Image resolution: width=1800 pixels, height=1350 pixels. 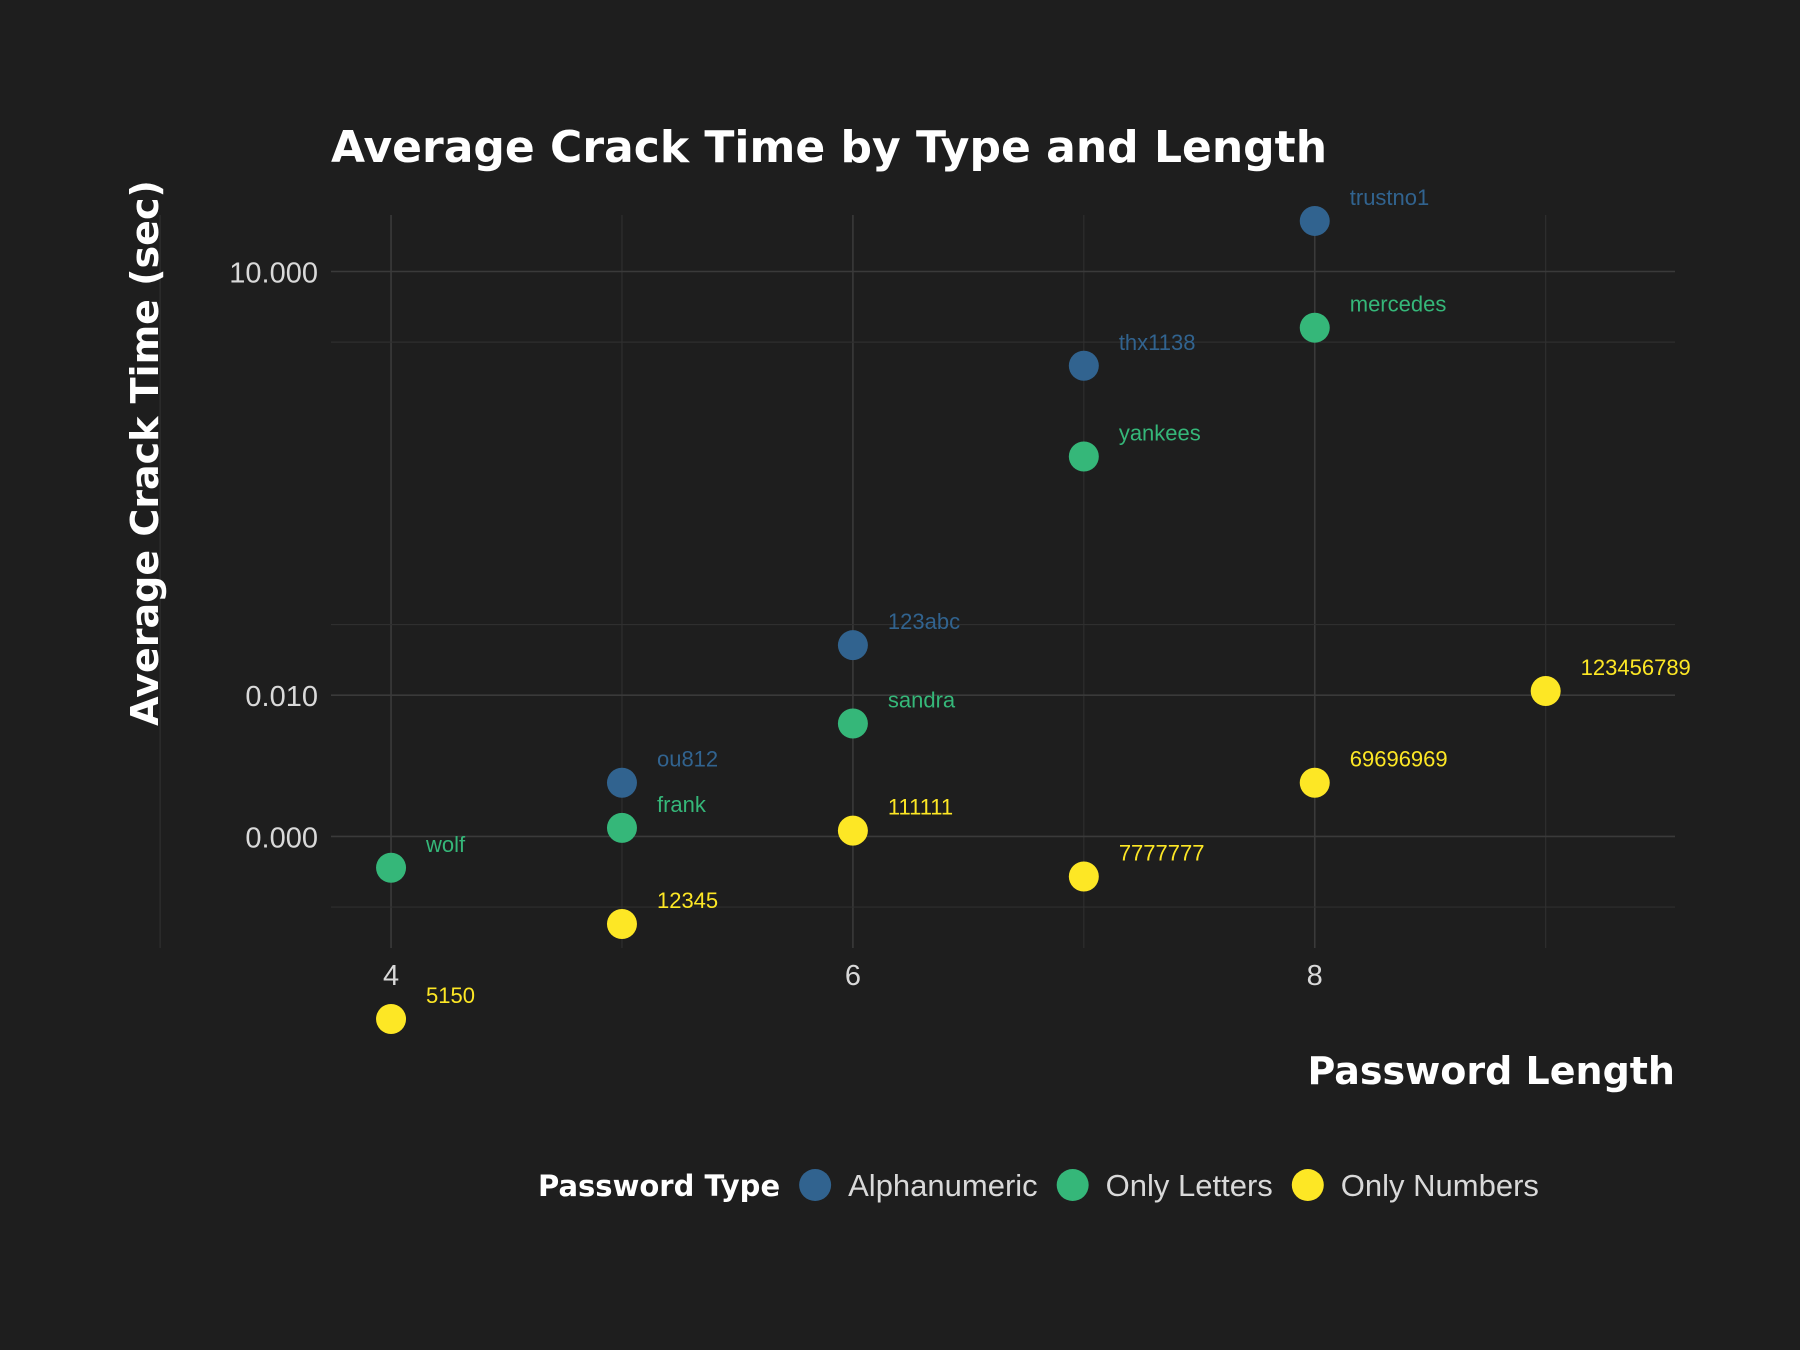 What do you see at coordinates (281, 838) in the screenshot?
I see `y-tick-label: 0.000` at bounding box center [281, 838].